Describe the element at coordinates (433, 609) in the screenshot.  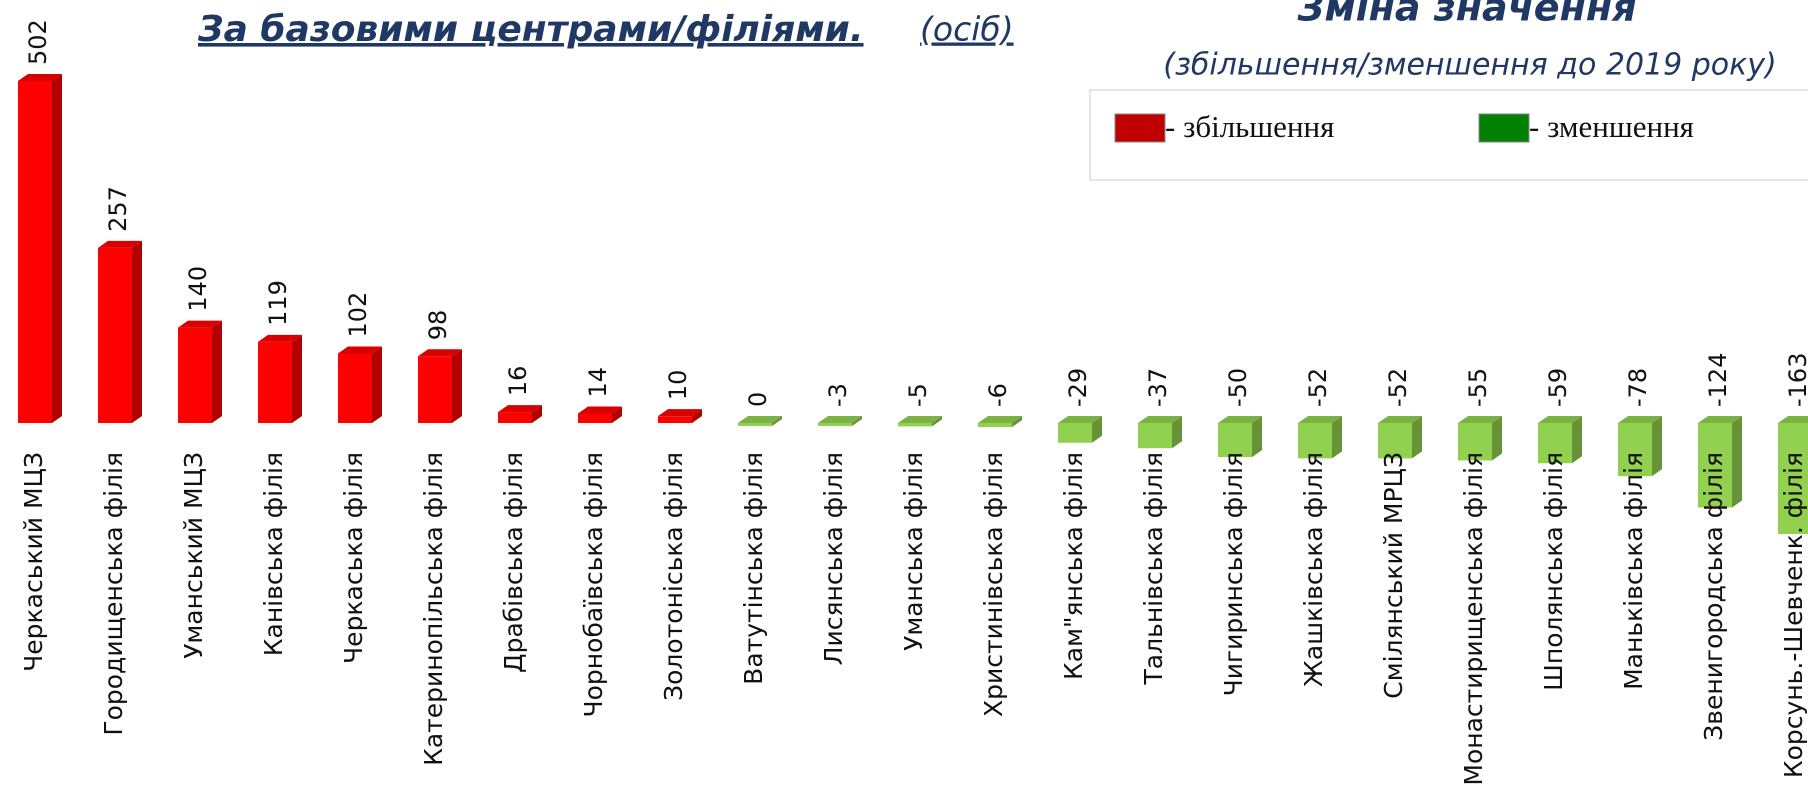
I see `x-tick-label: Катеринопільська філія` at that location.